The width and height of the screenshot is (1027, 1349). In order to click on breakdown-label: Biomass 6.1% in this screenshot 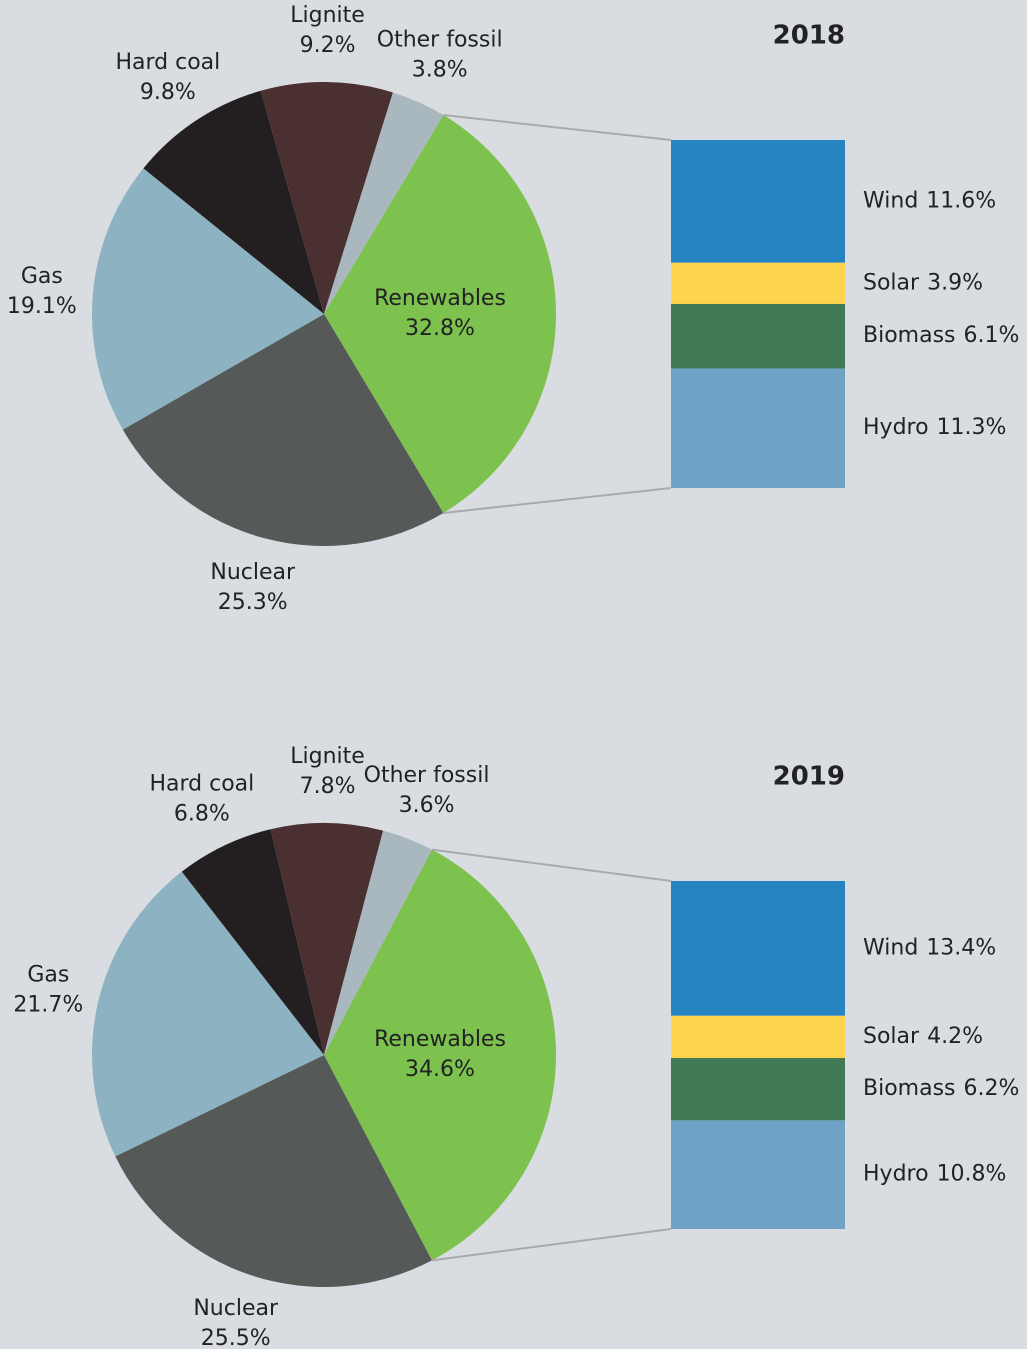, I will do `click(941, 335)`.